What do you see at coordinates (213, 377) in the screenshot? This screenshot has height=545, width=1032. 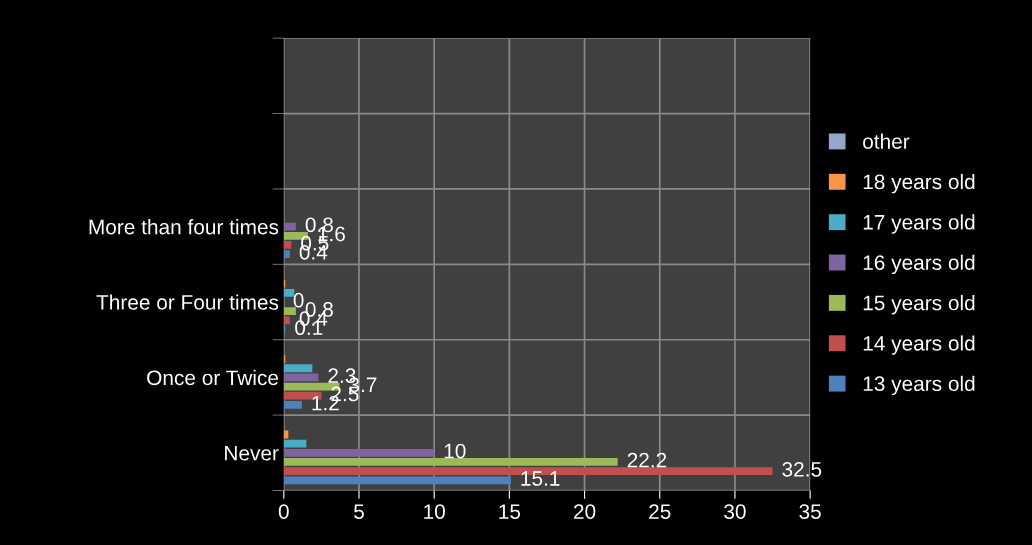 I see `y-tick-label: Once or Twice` at bounding box center [213, 377].